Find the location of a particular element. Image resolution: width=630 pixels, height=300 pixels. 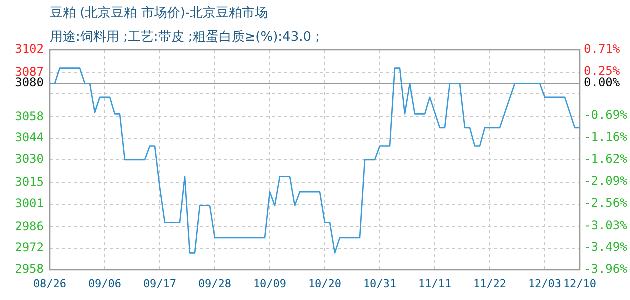

y-tick-label: 3044 is located at coordinates (29, 137).